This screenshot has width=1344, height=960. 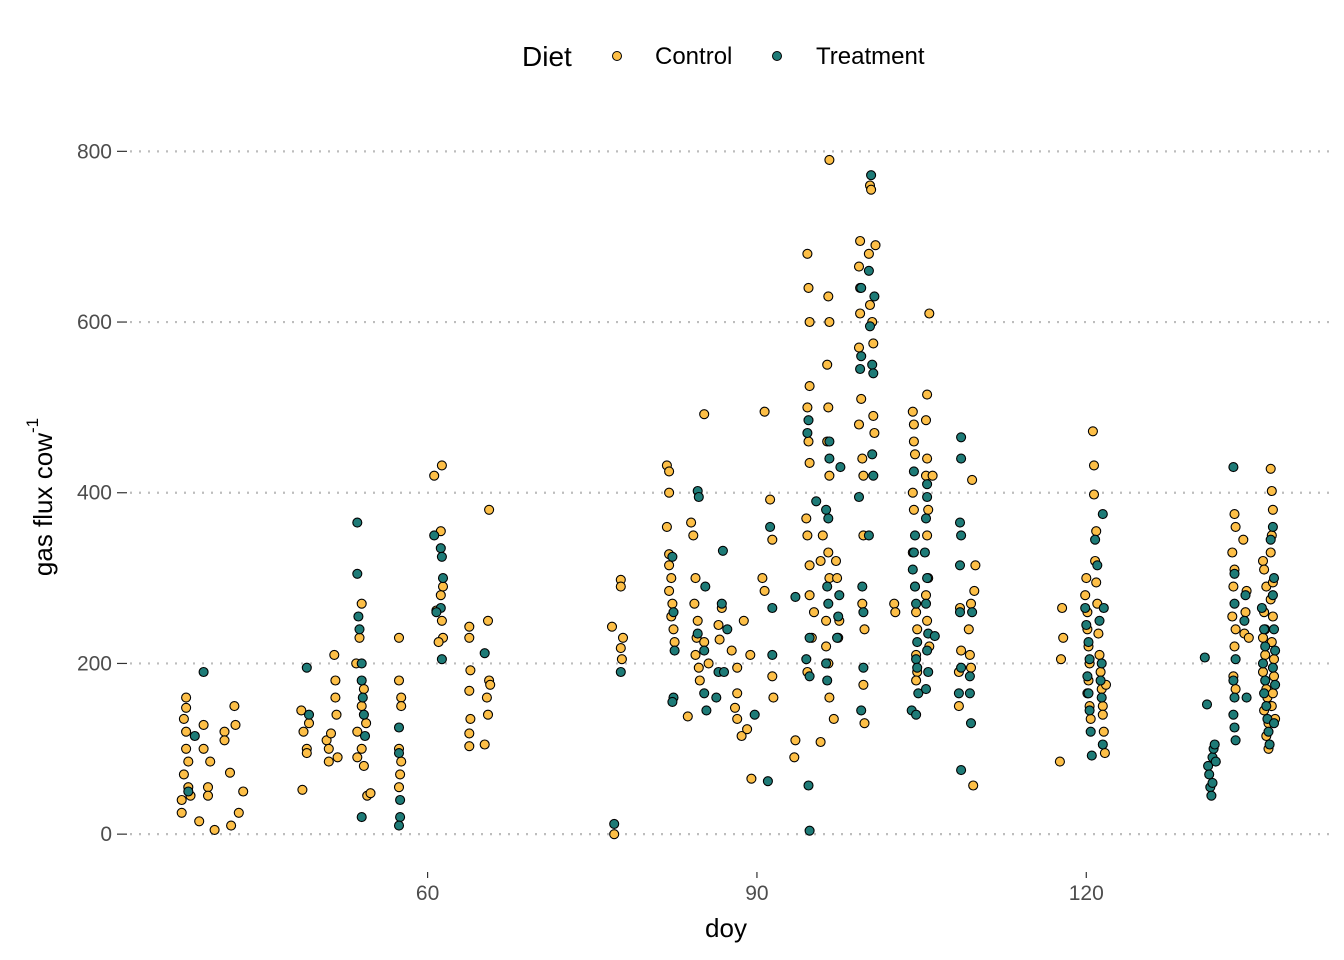 What do you see at coordinates (40, 497) in the screenshot?
I see `y-axis-title: gas flux cow-1` at bounding box center [40, 497].